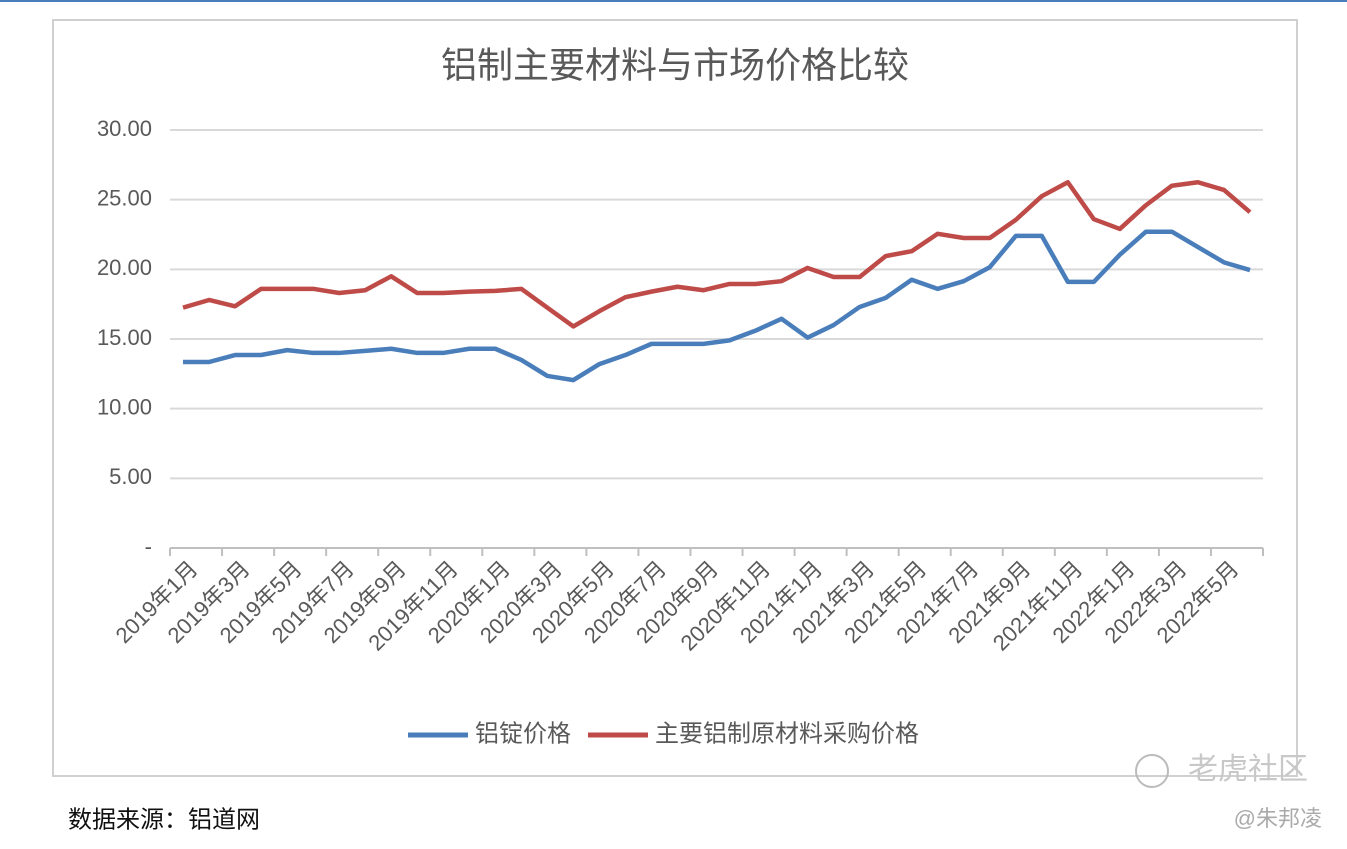  I want to click on chart-title: 铝制主要材料与市场价格比较, so click(675, 65).